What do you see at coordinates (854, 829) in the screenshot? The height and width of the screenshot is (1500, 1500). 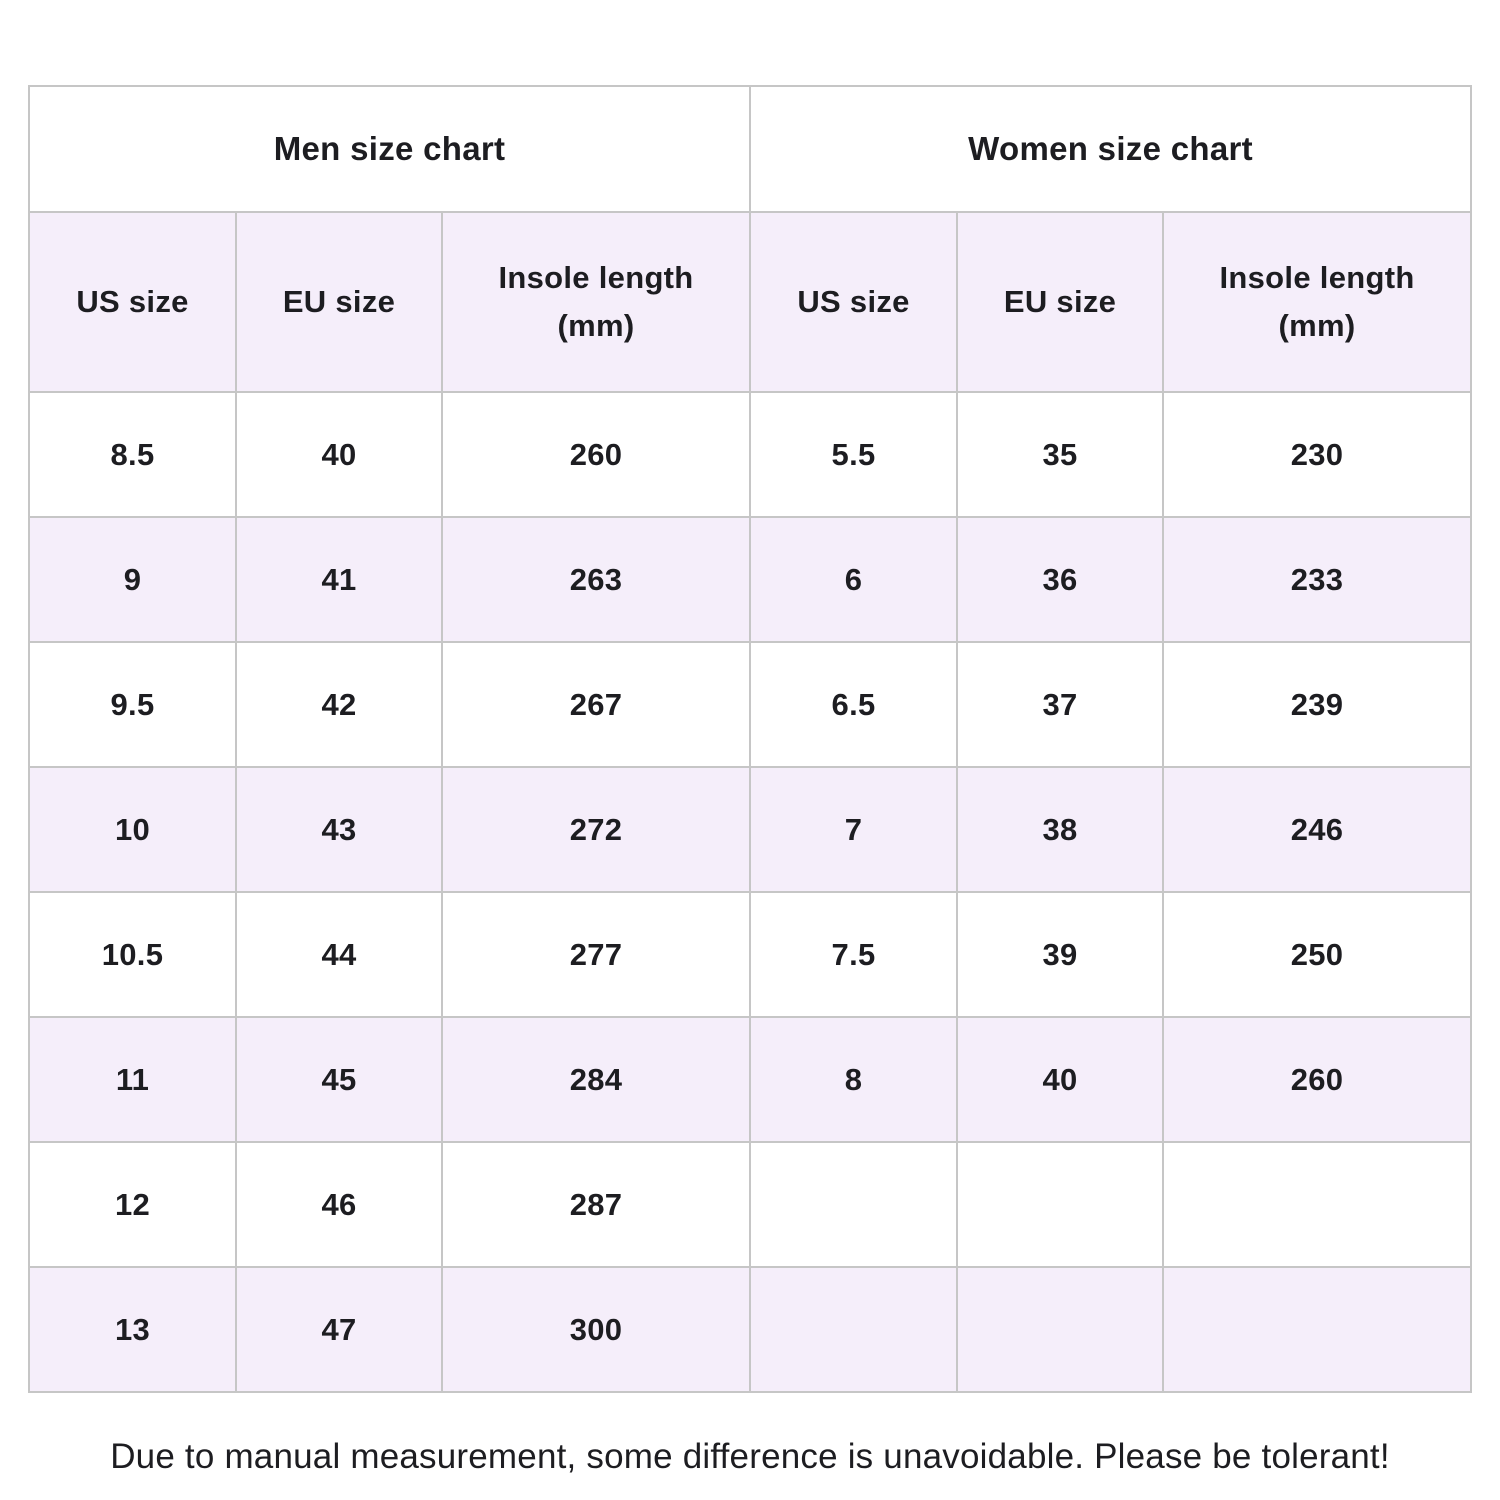 I see `size-cell: 7` at bounding box center [854, 829].